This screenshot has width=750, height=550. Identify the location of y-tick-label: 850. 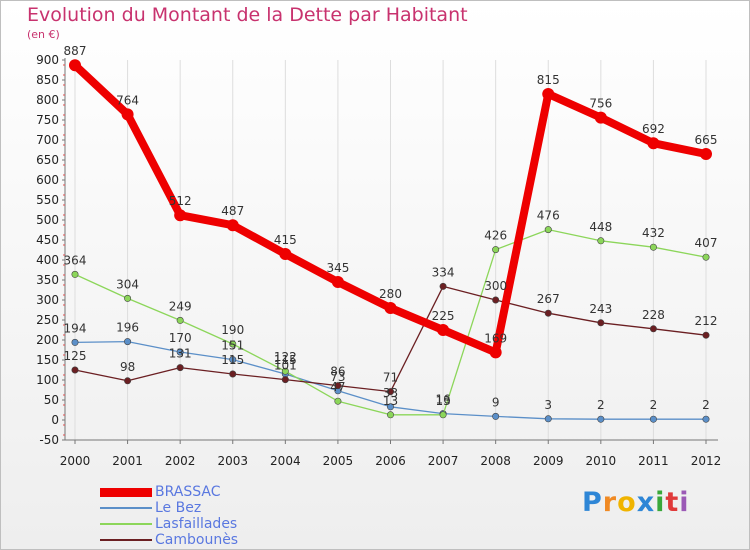
(47, 80).